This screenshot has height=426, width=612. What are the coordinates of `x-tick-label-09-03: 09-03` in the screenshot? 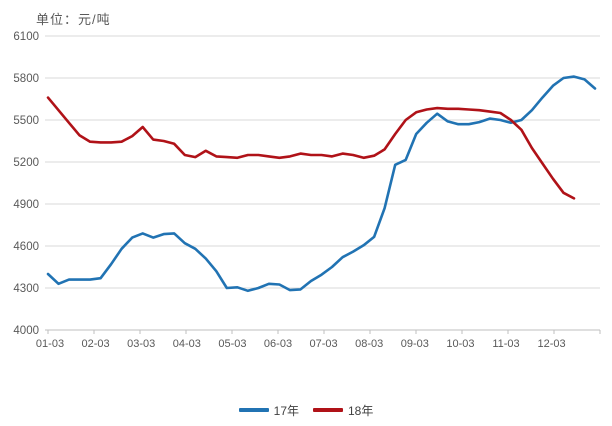 It's located at (415, 344).